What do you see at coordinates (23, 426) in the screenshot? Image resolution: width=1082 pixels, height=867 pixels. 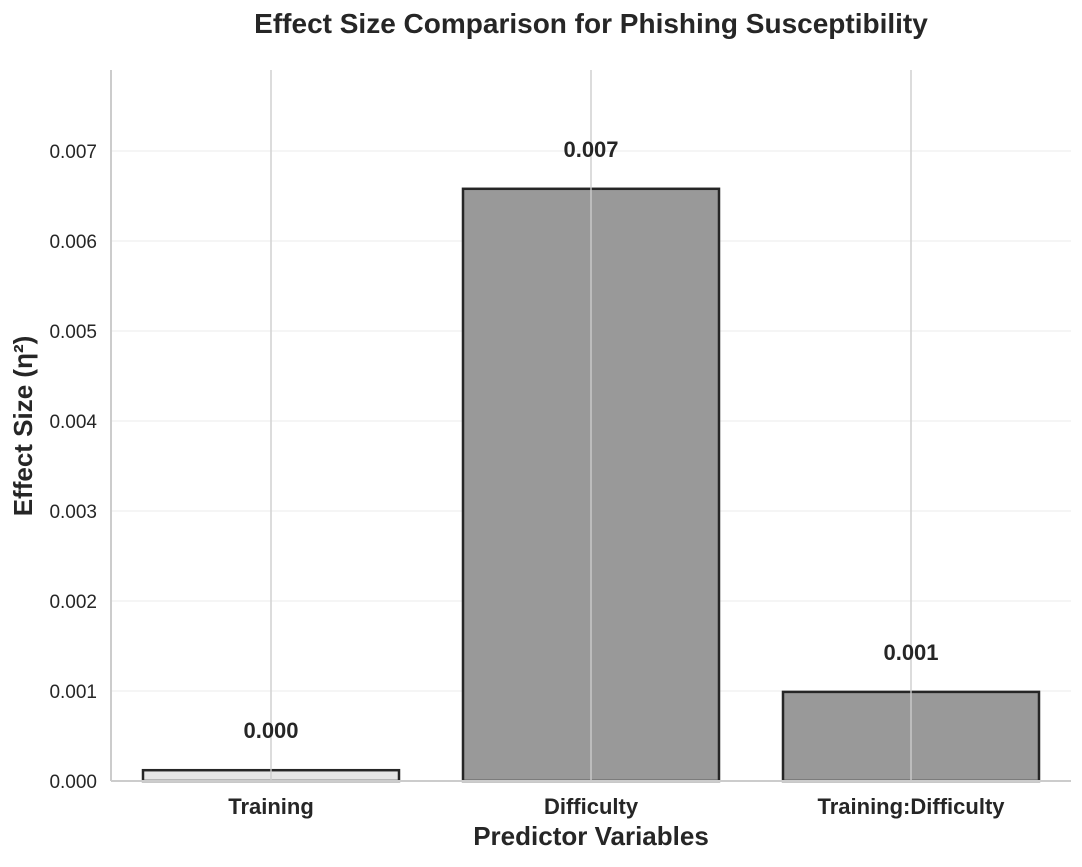 I see `y-axis-label: Effect Size (η²)` at bounding box center [23, 426].